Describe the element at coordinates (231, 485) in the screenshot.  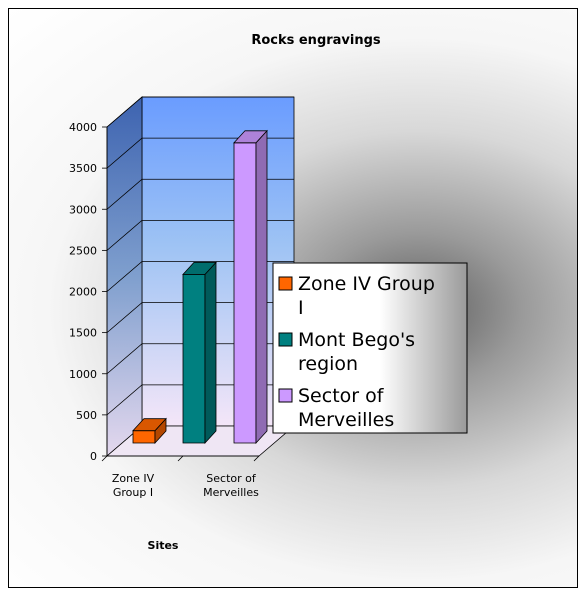
I see `x-tick-label: Sector of Merveilles` at that location.